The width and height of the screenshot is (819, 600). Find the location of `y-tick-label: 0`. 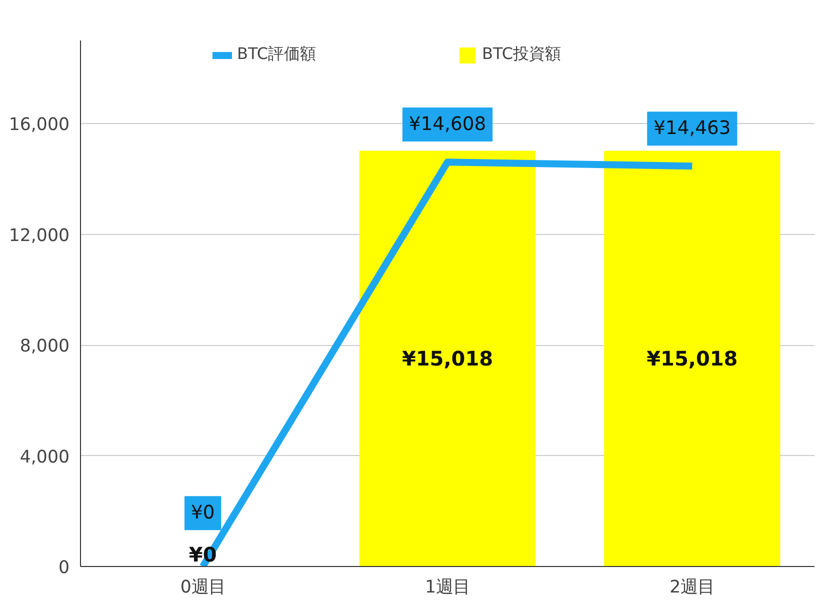

y-tick-label: 0 is located at coordinates (64, 568).